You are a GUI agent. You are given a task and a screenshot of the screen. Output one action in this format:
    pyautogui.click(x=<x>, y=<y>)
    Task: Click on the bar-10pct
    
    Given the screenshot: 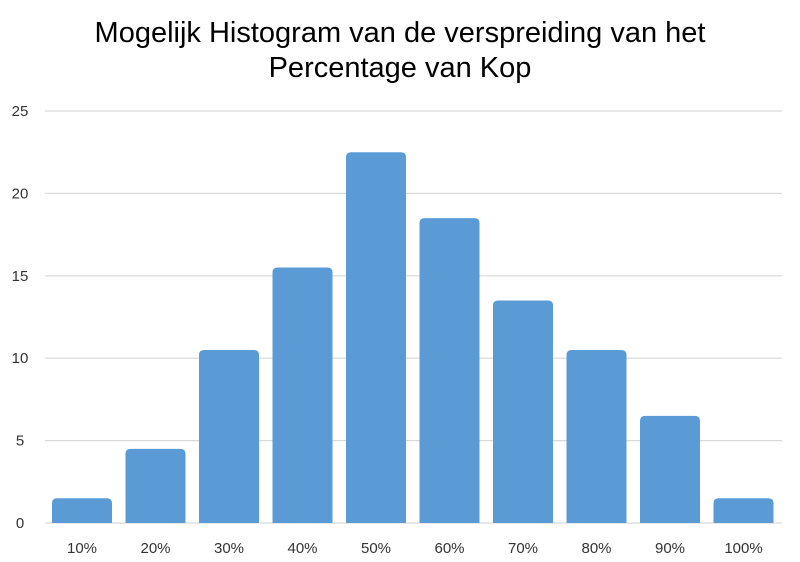 What is the action you would take?
    pyautogui.click(x=82, y=510)
    